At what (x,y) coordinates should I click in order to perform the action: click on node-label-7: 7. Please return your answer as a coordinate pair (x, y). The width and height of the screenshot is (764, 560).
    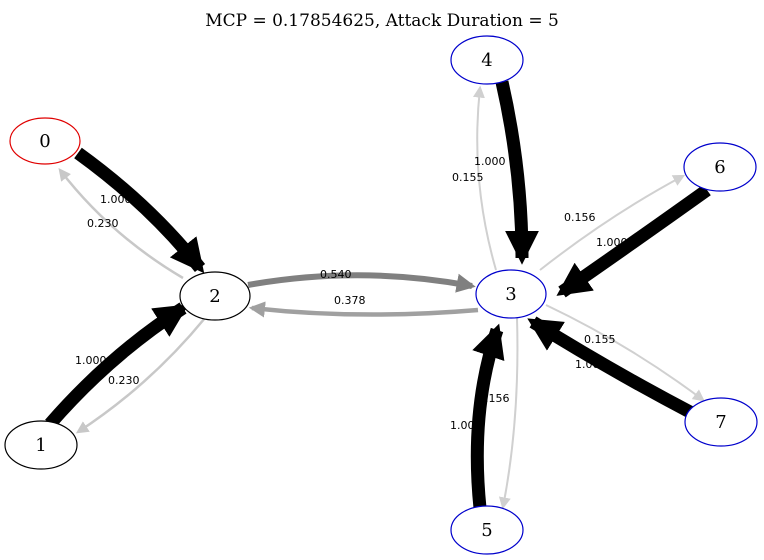
    Looking at the image, I should click on (720, 422).